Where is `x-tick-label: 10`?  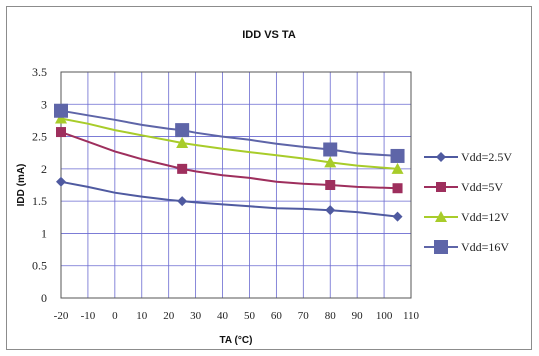 x-tick-label: 10 is located at coordinates (142, 316).